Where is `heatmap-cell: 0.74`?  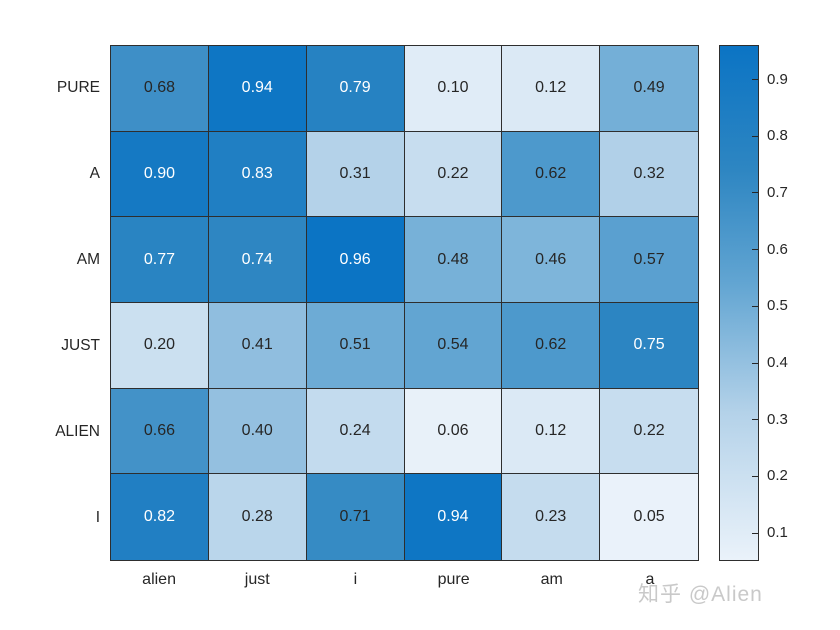 heatmap-cell: 0.74 is located at coordinates (257, 260).